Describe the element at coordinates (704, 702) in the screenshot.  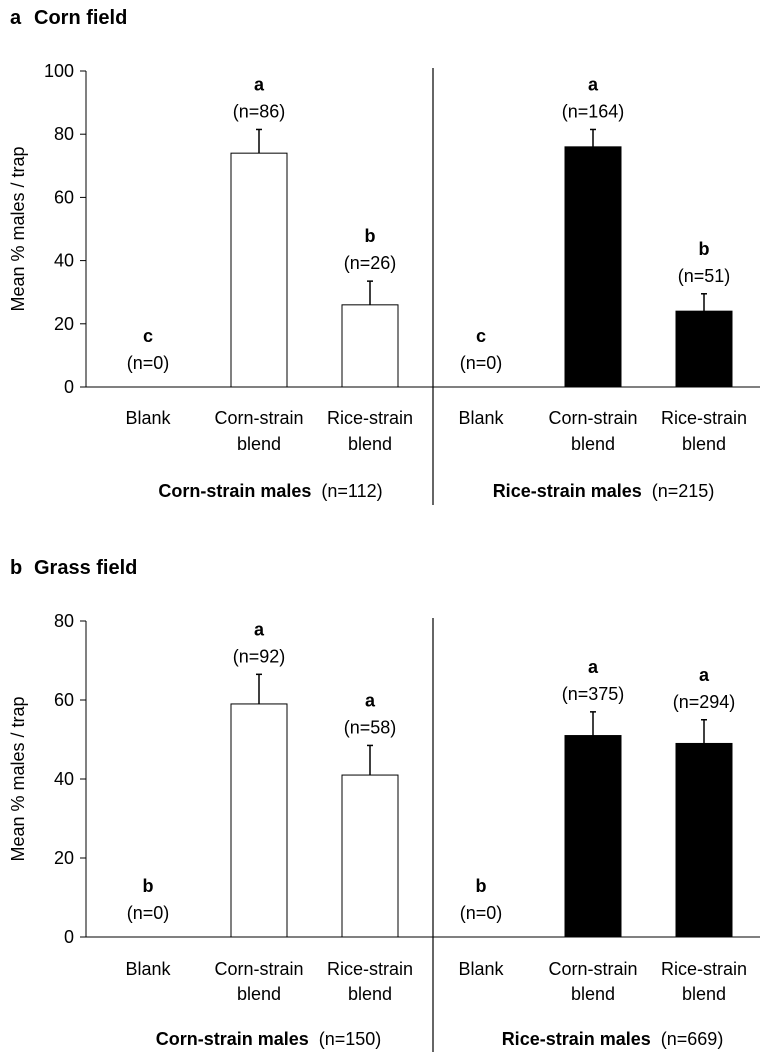
I see `sample-size-label: (n=294)` at that location.